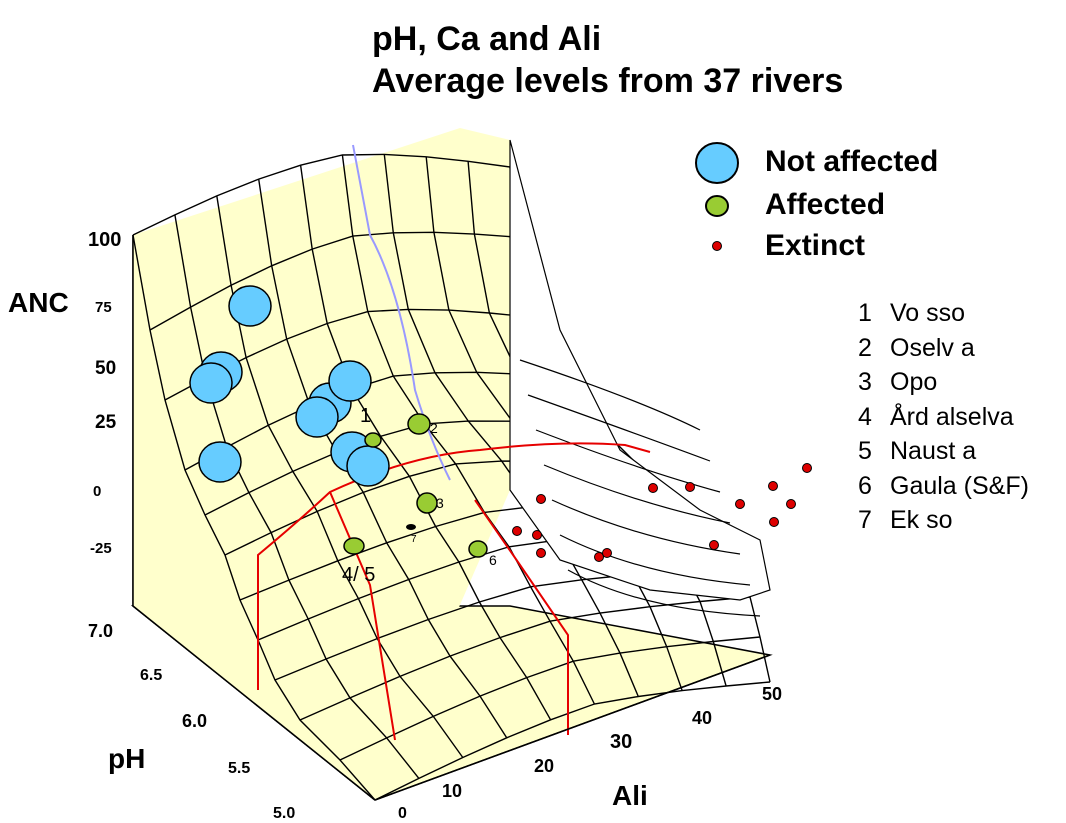 The height and width of the screenshot is (823, 1066). I want to click on river-name: Opo, so click(914, 382).